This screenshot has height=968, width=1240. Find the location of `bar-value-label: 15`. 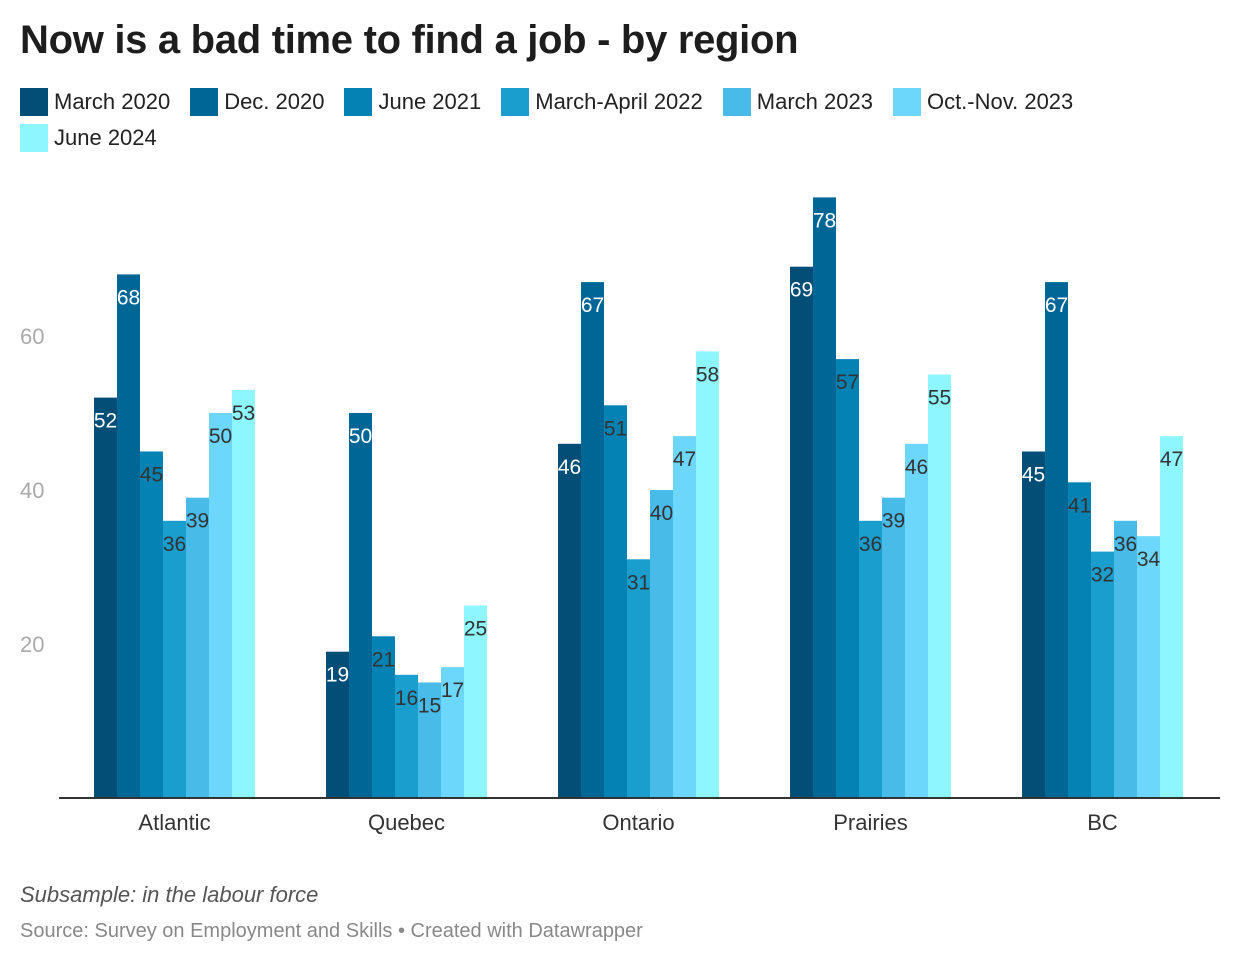

bar-value-label: 15 is located at coordinates (429, 706).